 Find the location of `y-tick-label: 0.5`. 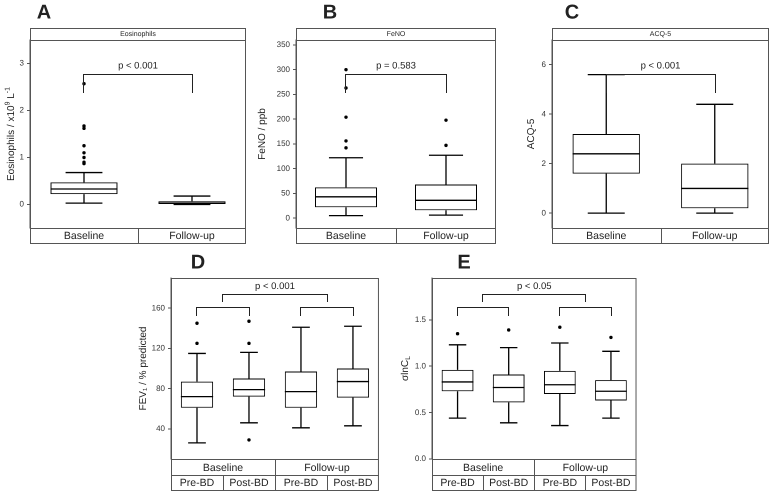

y-tick-label: 0.5 is located at coordinates (420, 412).